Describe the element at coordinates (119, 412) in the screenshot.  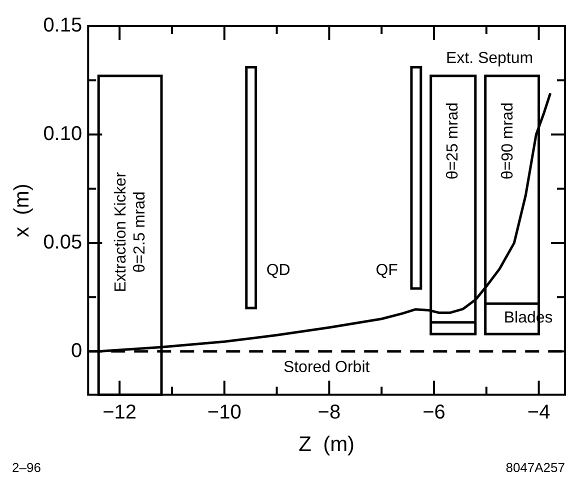
I see `x-tick-label: −12` at that location.